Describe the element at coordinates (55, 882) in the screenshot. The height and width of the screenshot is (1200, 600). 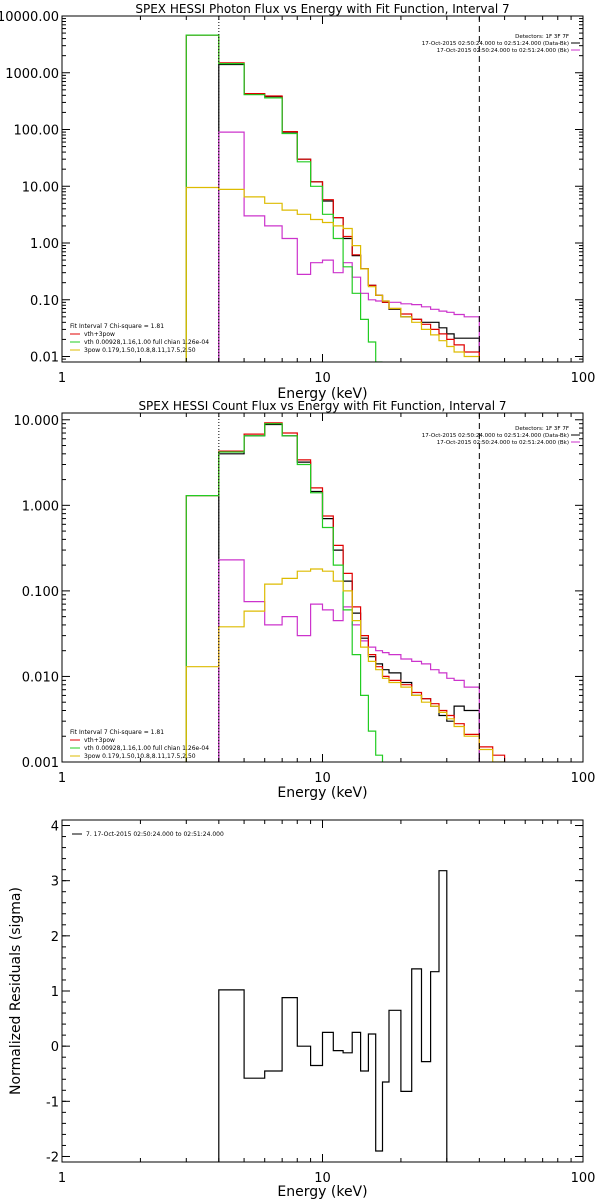
I see `y-tick-label: 3` at that location.